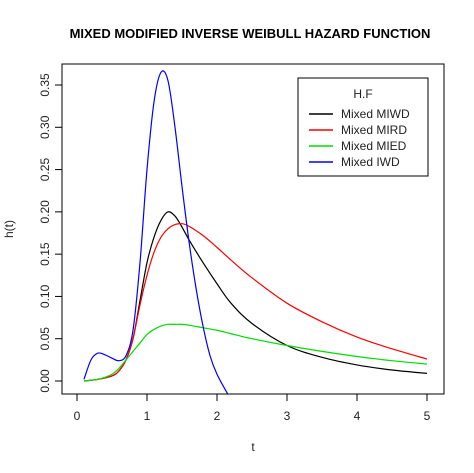  Describe the element at coordinates (374, 130) in the screenshot. I see `legend-label-mixed-mird: Mixed MIRD` at that location.